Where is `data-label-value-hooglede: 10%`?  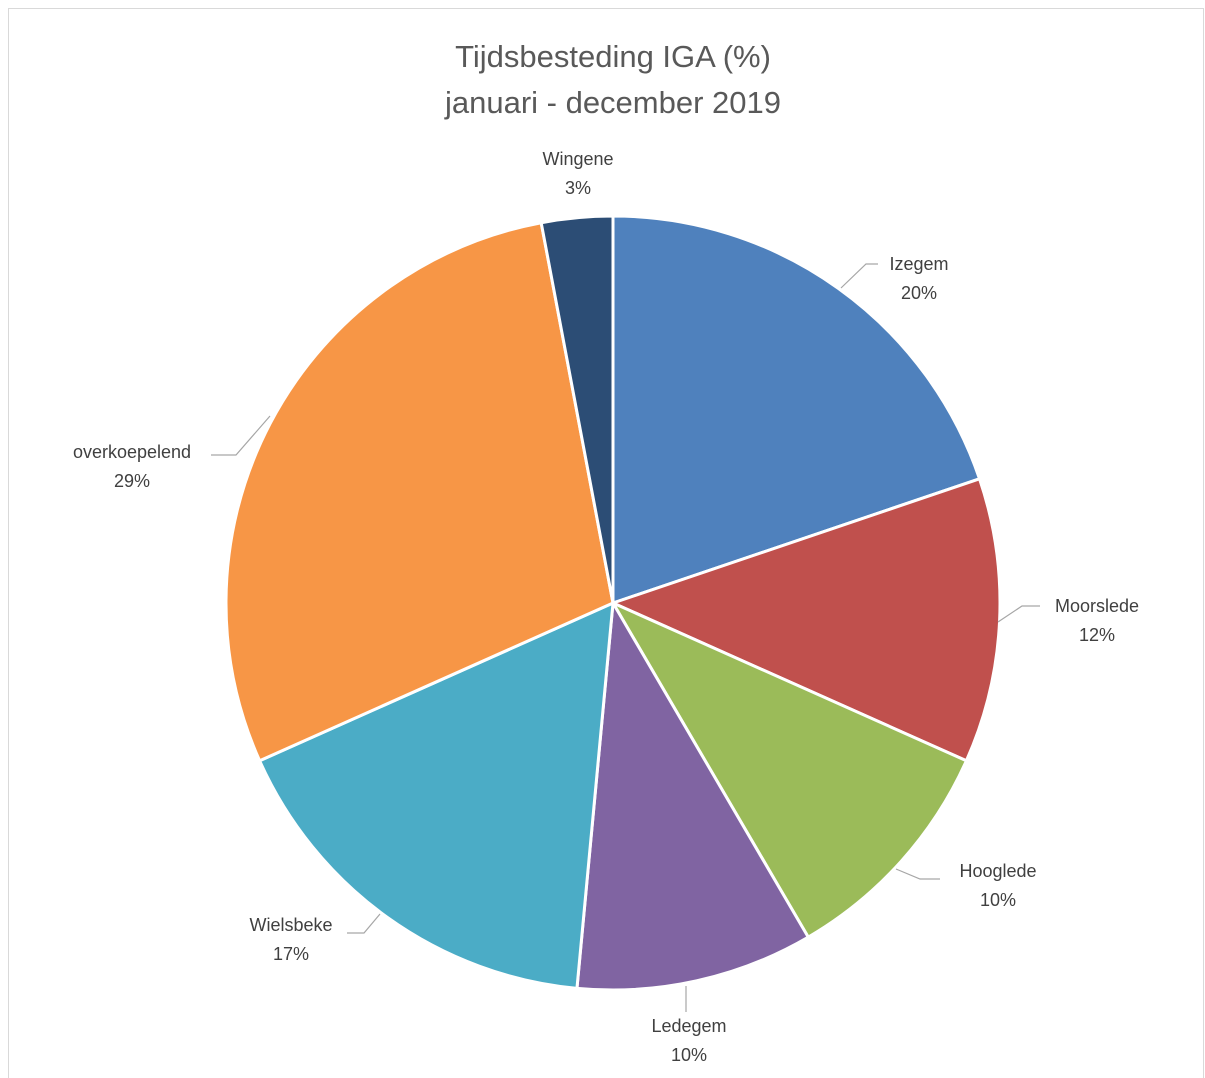
data-label-value-hooglede: 10% is located at coordinates (998, 900).